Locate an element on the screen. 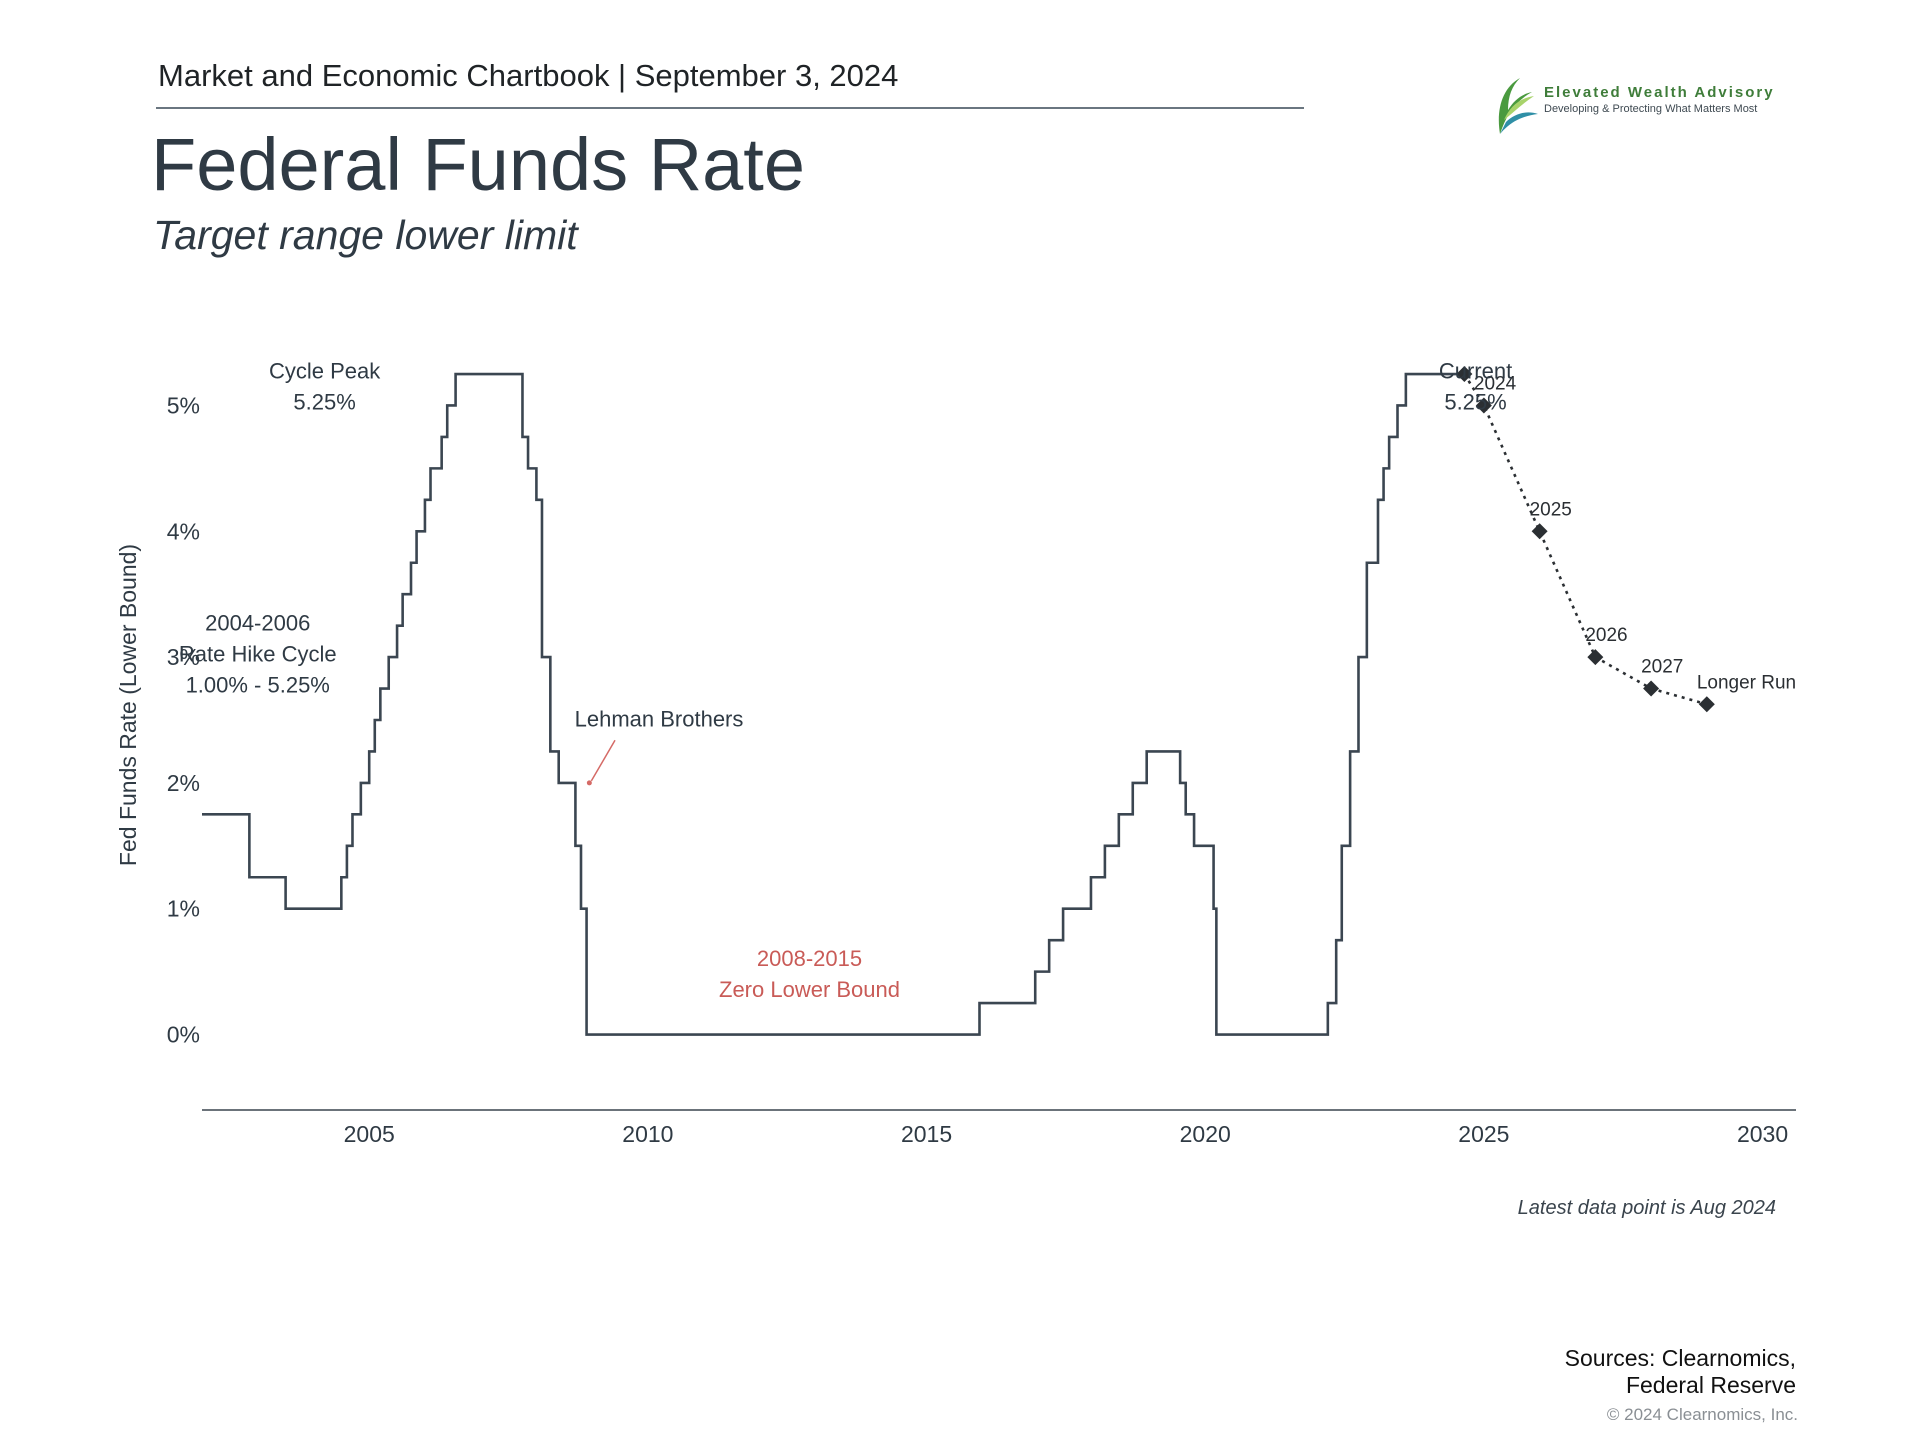  projection-label: 2026 is located at coordinates (1606, 635).